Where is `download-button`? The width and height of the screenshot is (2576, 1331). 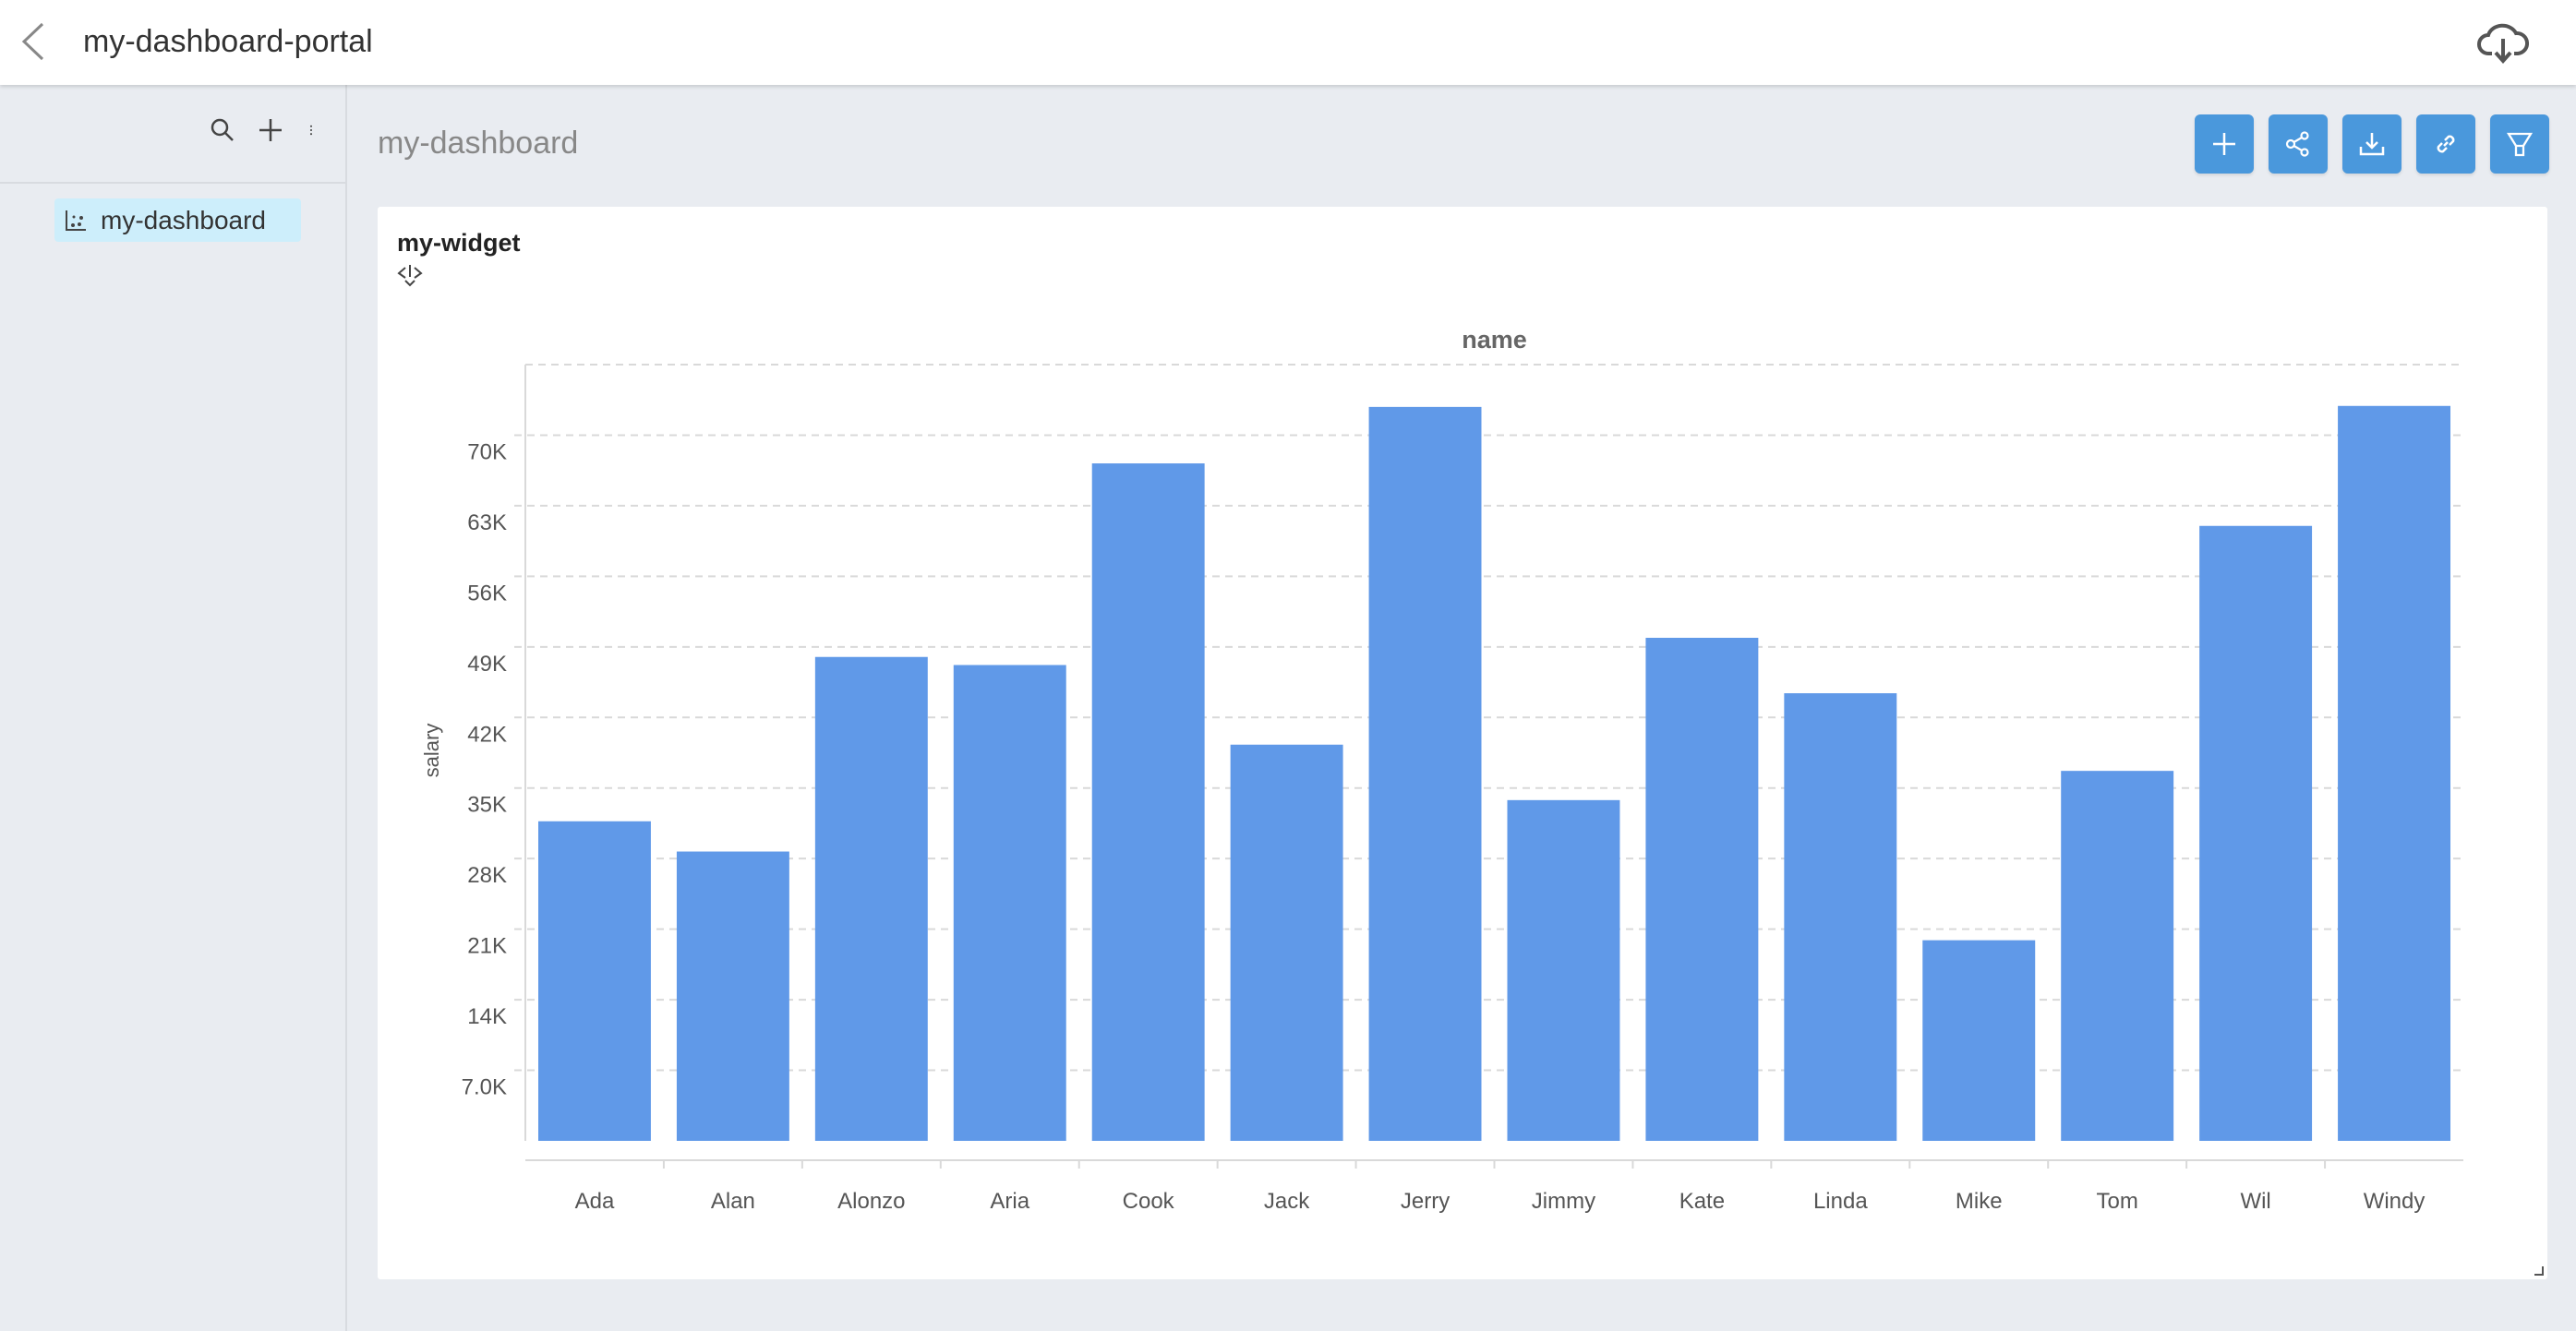
download-button is located at coordinates (2371, 144).